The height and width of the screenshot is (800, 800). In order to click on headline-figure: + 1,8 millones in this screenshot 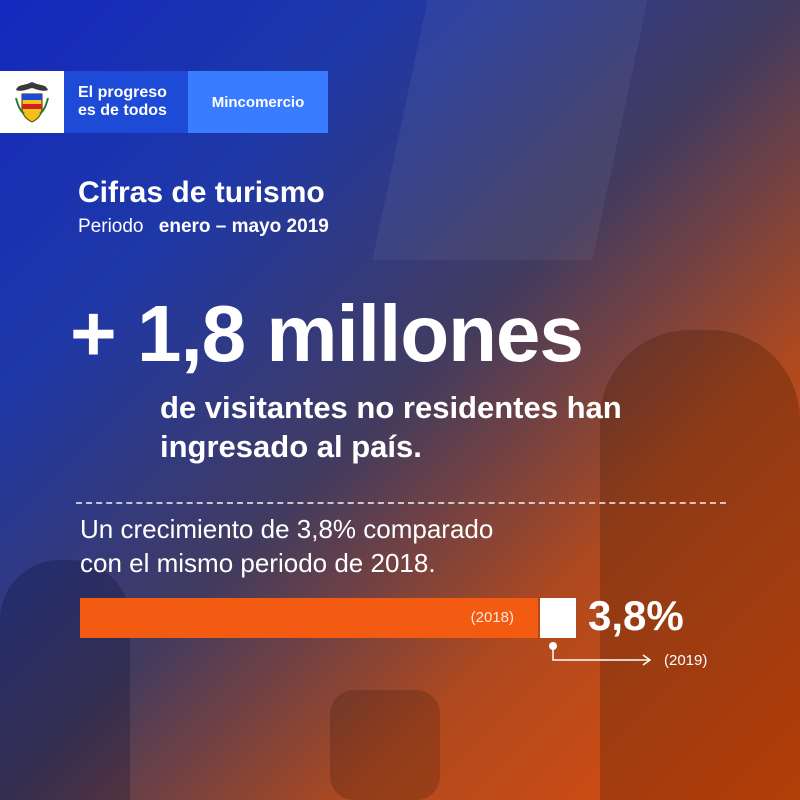, I will do `click(327, 333)`.